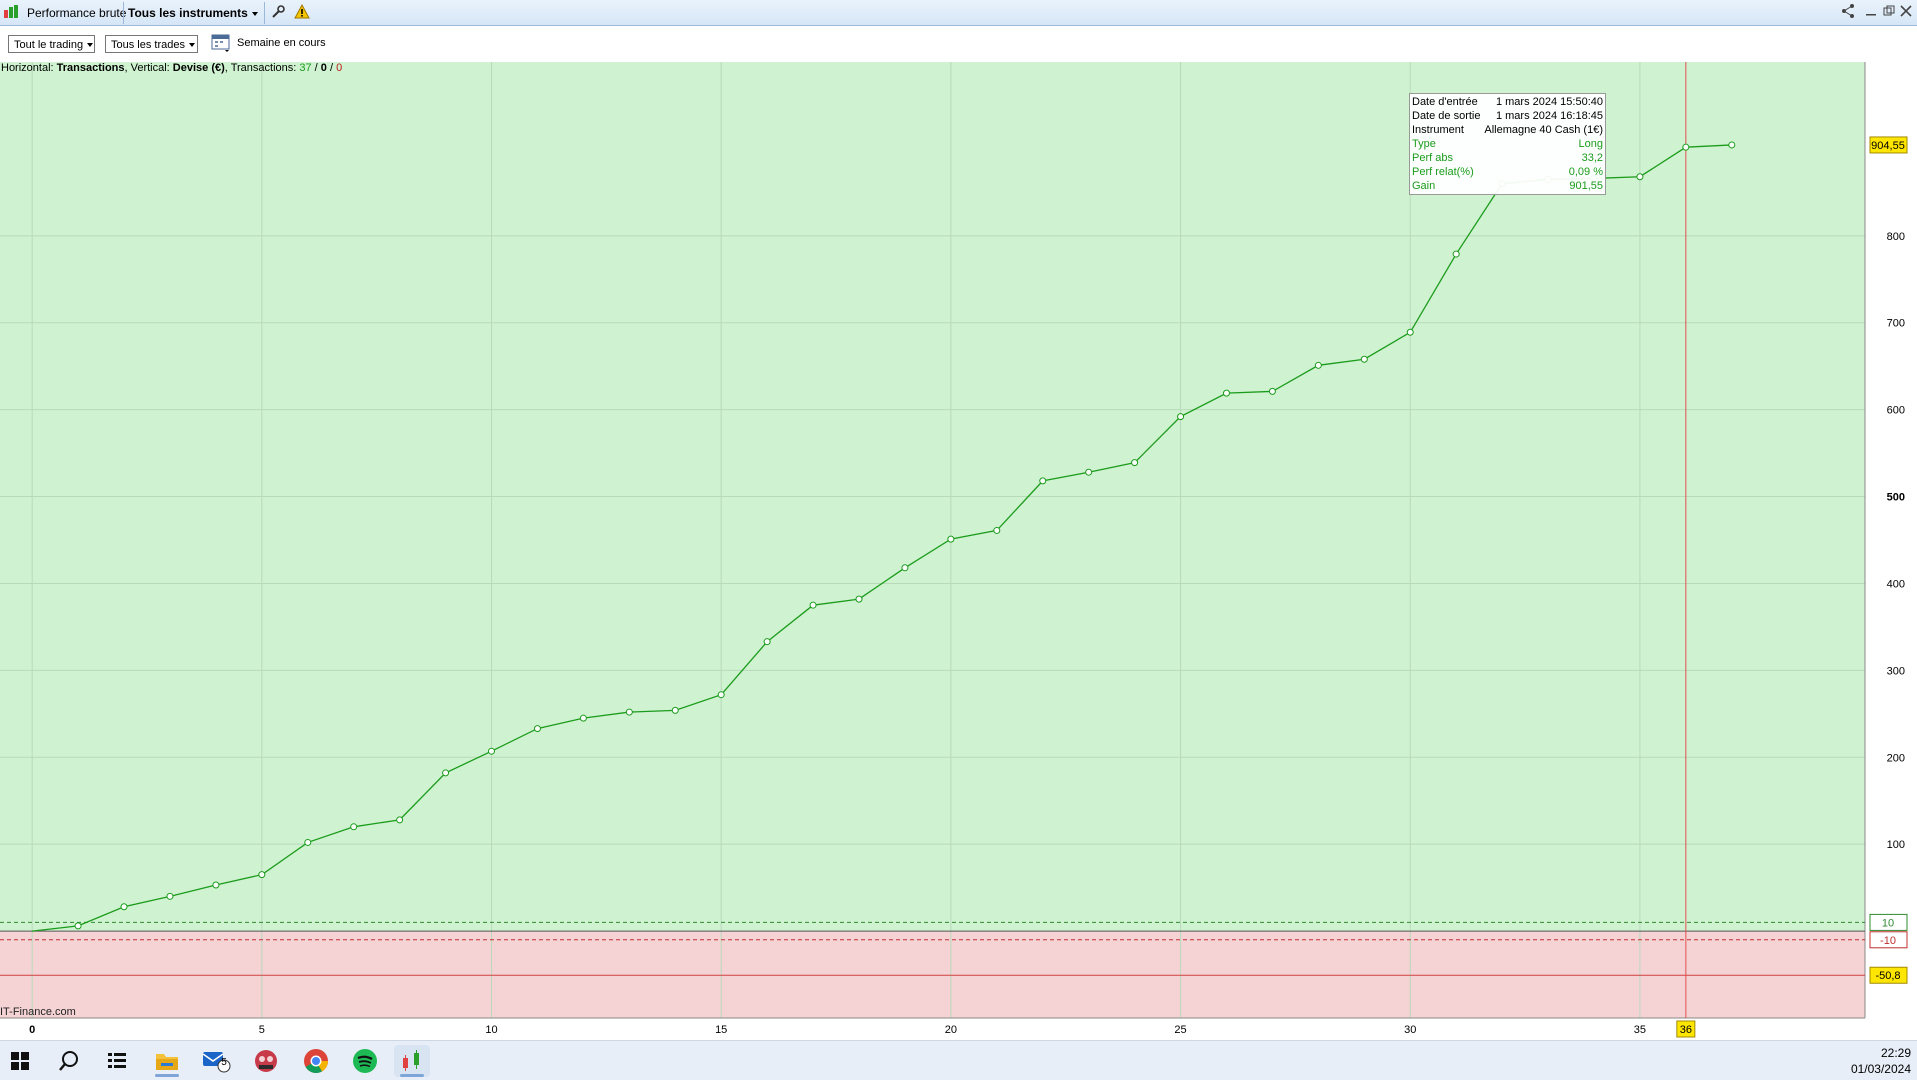  Describe the element at coordinates (1543, 130) in the screenshot. I see `tooltip-value: Allemagne 40 Cash (1€)` at that location.